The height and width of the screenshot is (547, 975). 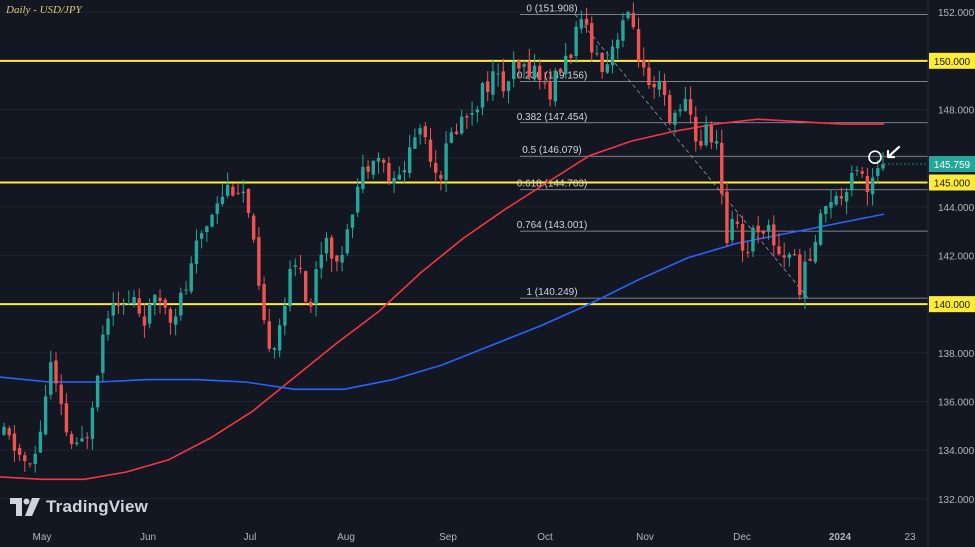 What do you see at coordinates (952, 183) in the screenshot?
I see `key-level-label: 145.000` at bounding box center [952, 183].